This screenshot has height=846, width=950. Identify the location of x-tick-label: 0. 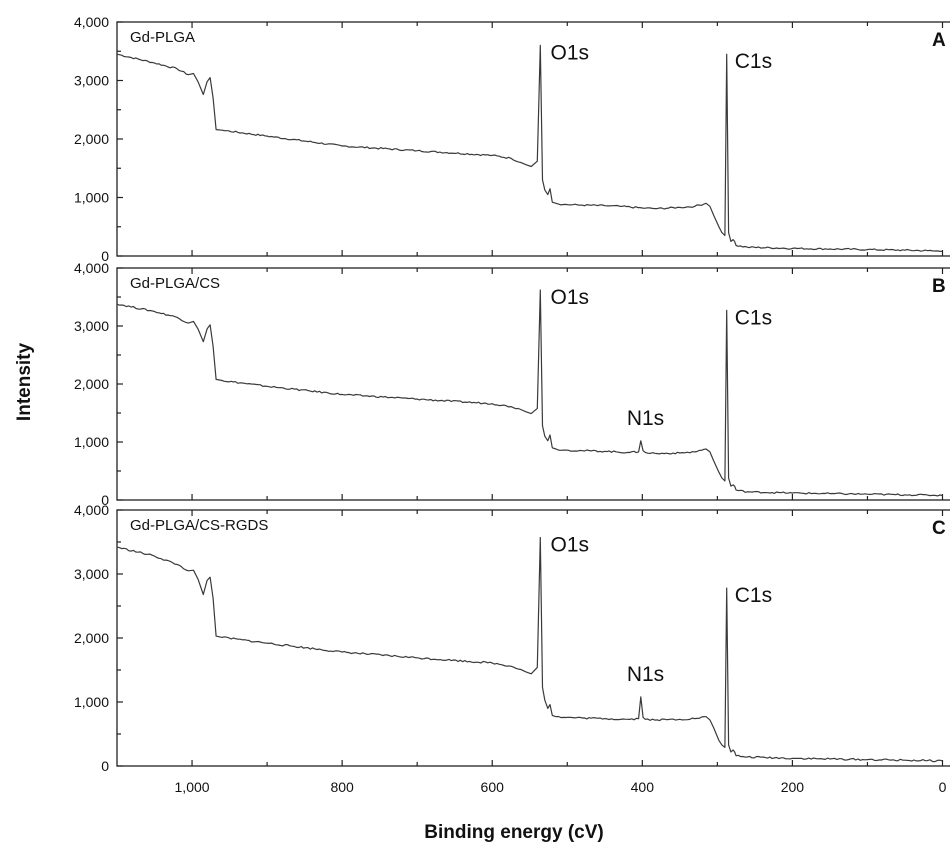
(943, 787).